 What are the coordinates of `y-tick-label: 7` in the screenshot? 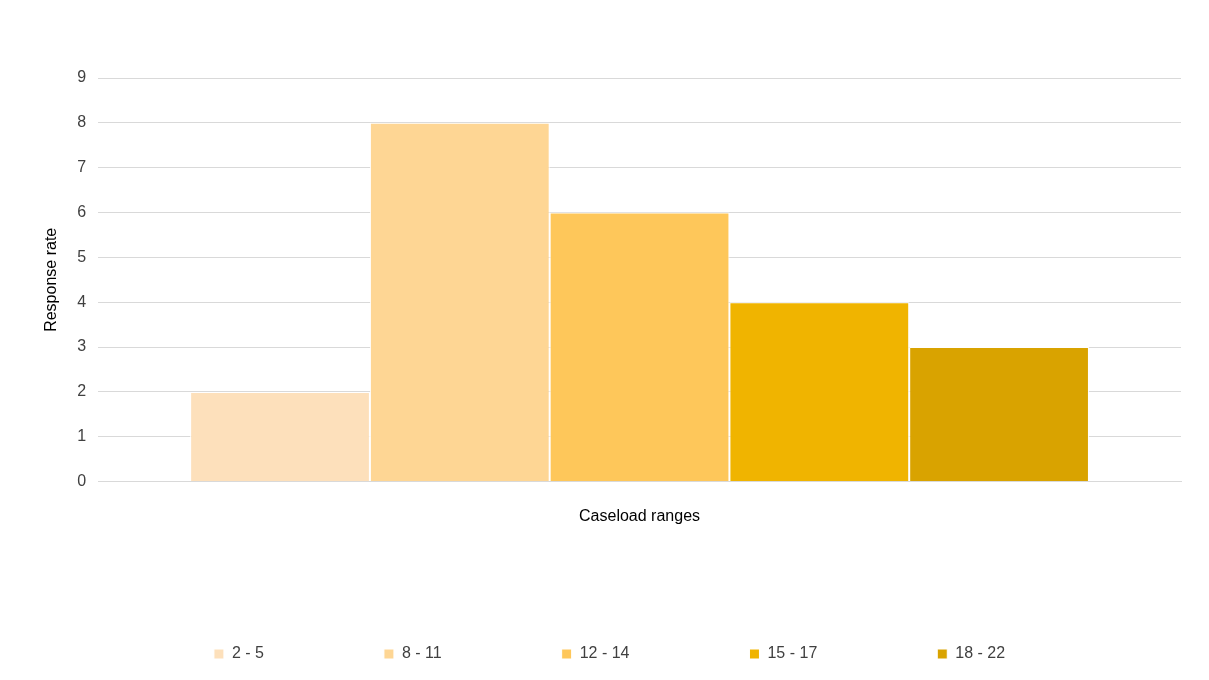 It's located at (82, 167).